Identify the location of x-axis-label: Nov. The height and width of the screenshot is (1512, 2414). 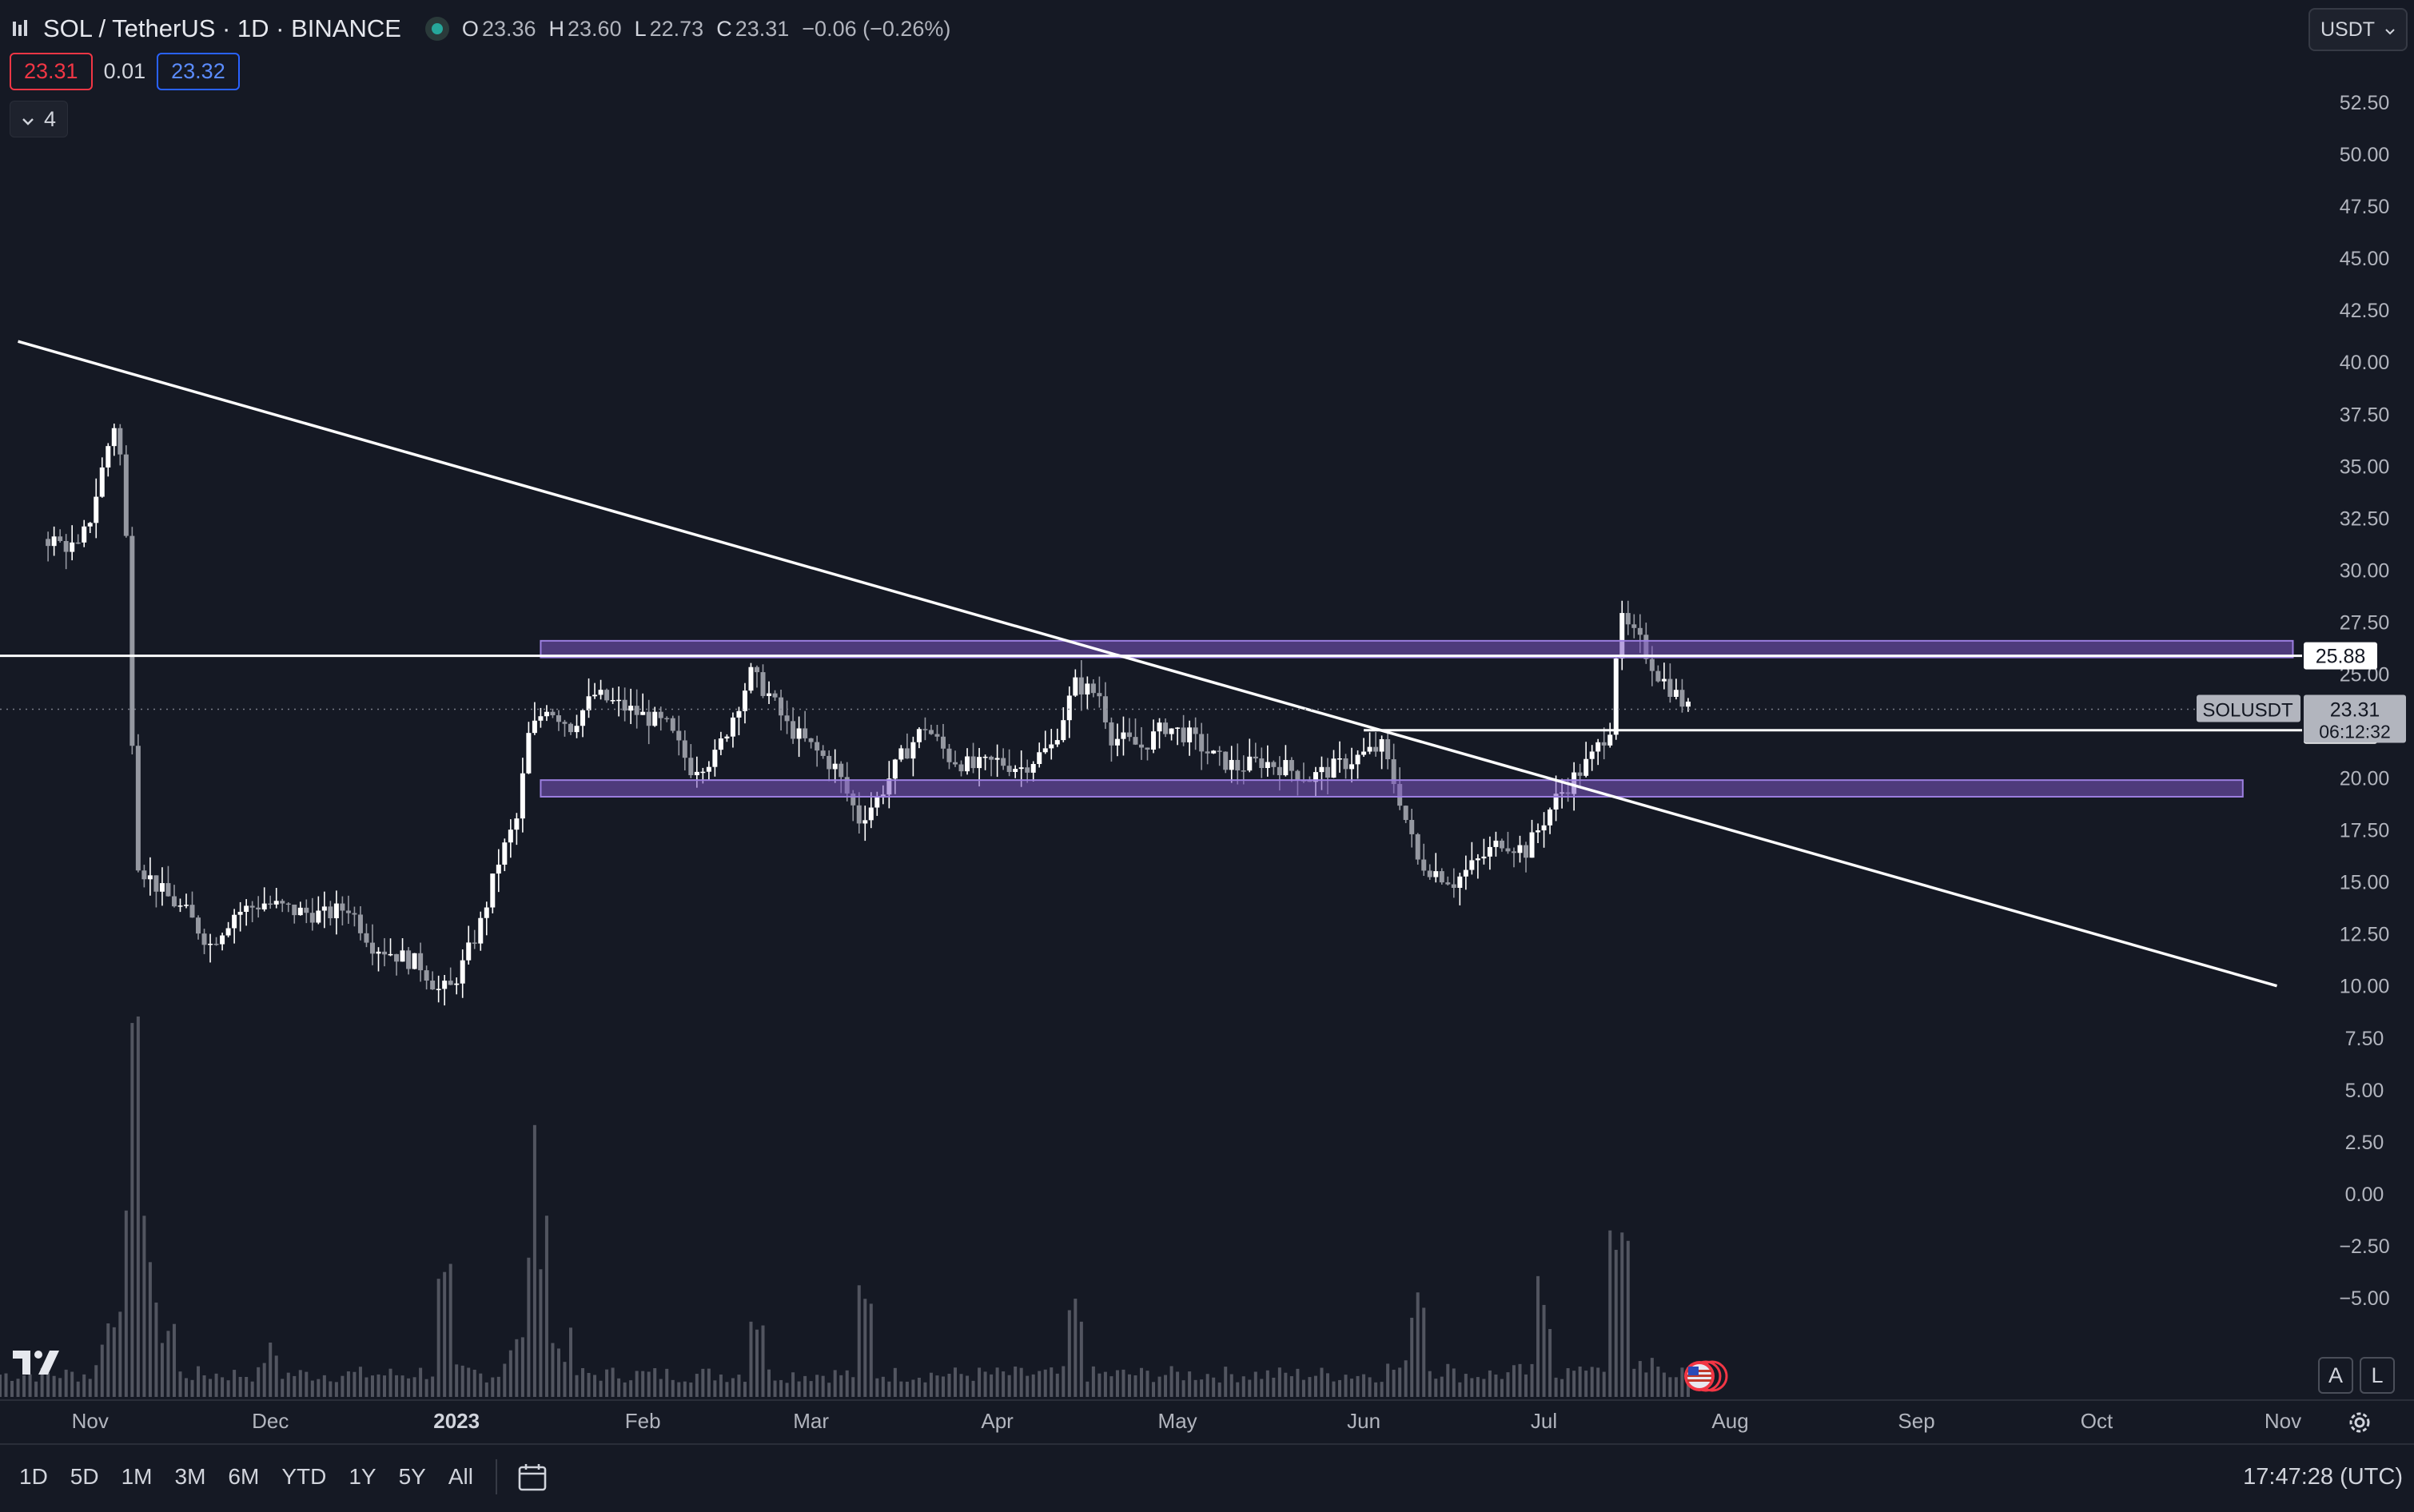
(2283, 1421).